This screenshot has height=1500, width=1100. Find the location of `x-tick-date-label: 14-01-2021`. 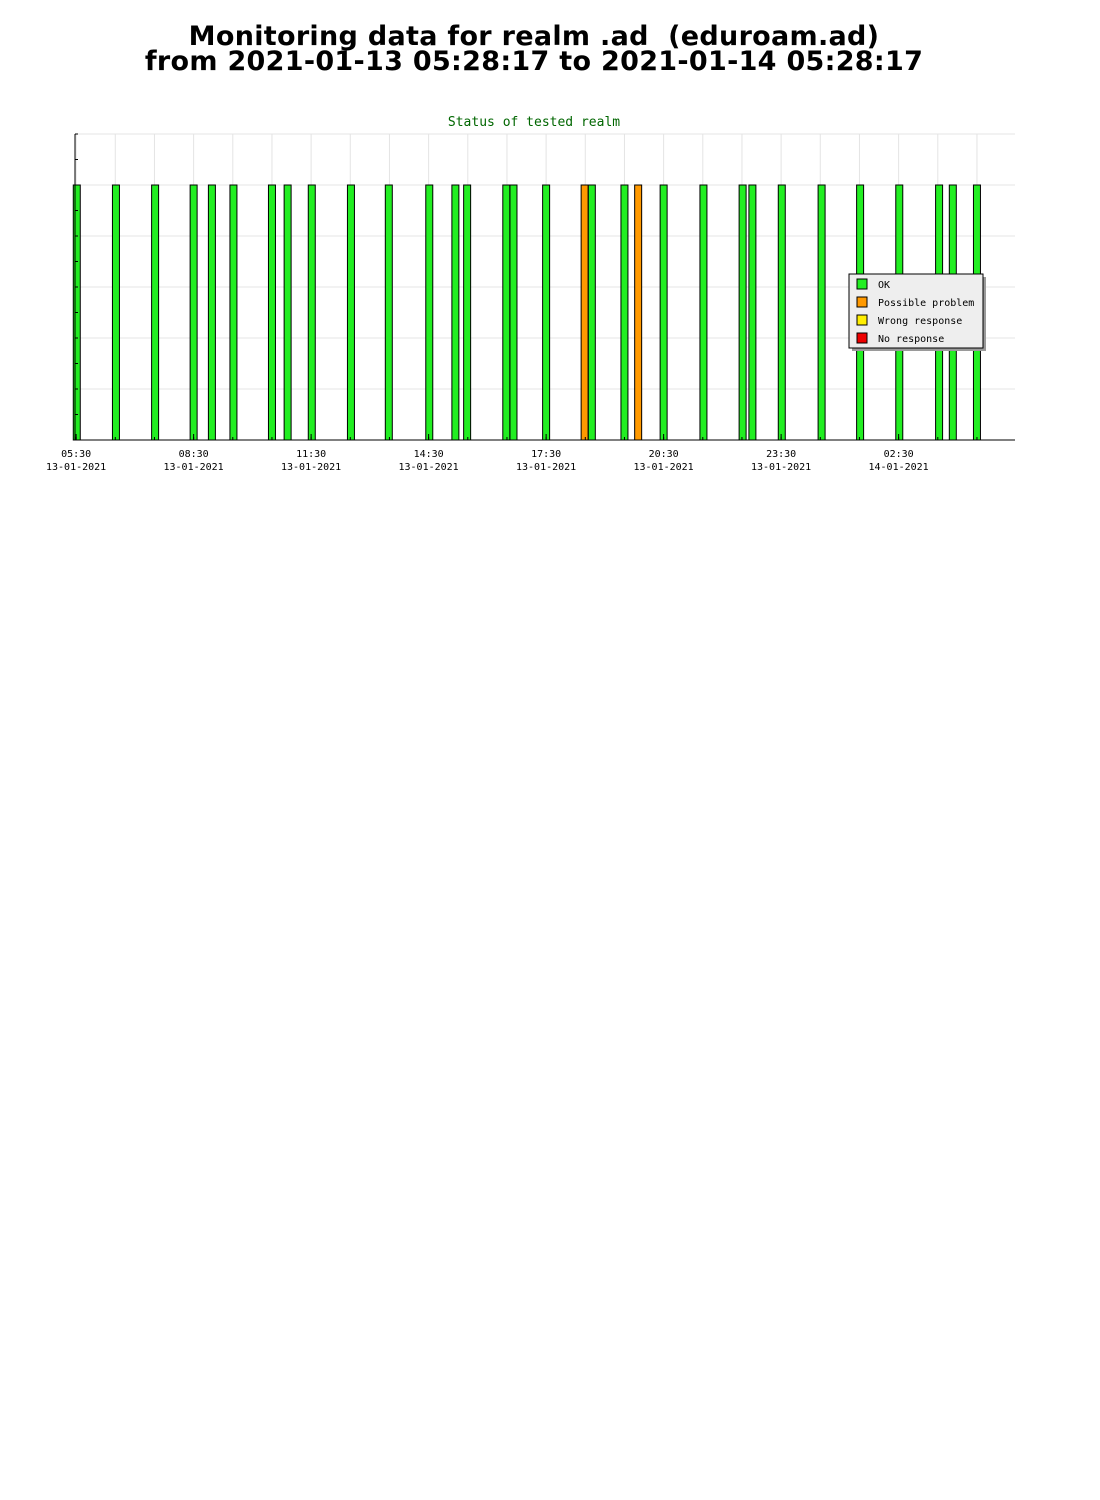

x-tick-date-label: 14-01-2021 is located at coordinates (899, 467).